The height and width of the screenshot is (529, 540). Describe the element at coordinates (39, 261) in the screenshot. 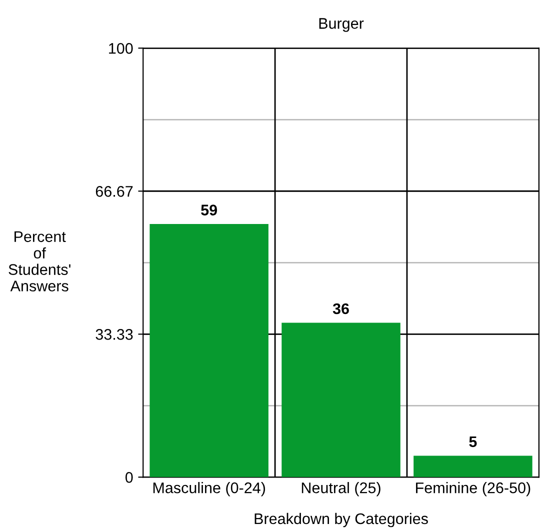

I see `y-axis-title: Percent of Students' Answers` at that location.